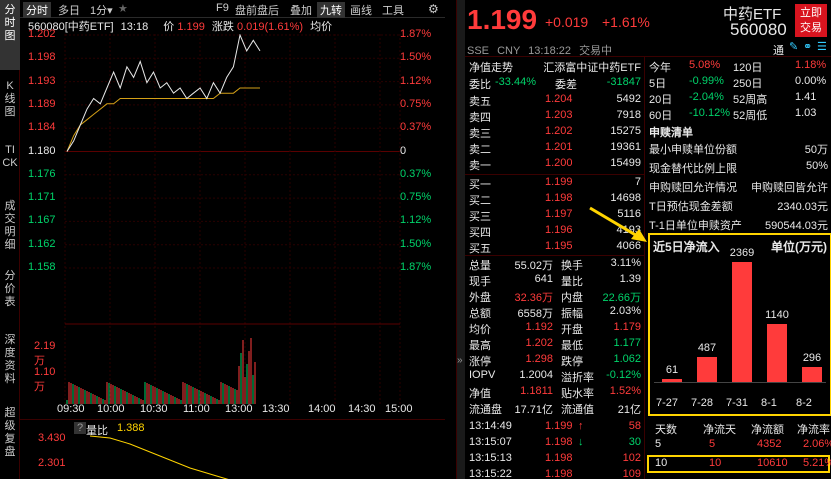  What do you see at coordinates (737, 403) in the screenshot?
I see `inflow-date-label: 7-31` at bounding box center [737, 403].